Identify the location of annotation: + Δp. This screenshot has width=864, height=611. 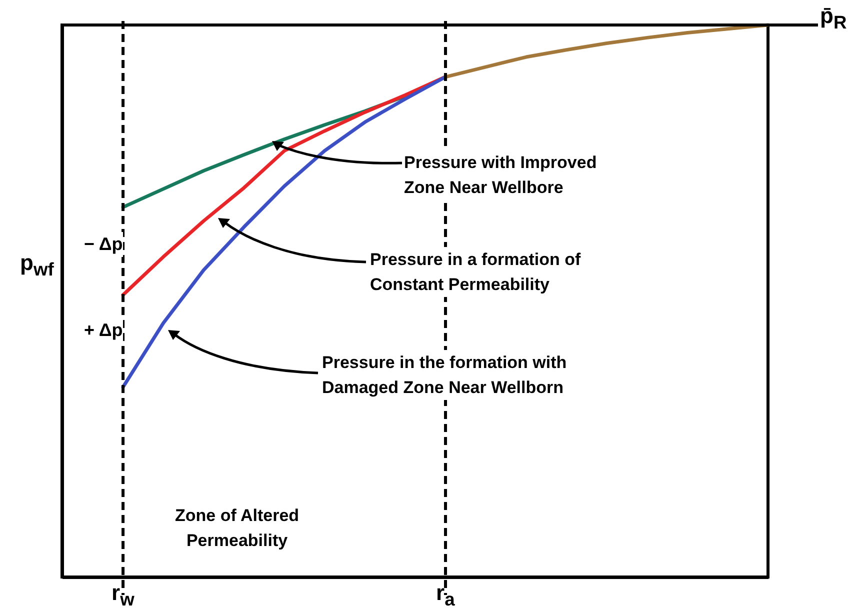
(103, 330).